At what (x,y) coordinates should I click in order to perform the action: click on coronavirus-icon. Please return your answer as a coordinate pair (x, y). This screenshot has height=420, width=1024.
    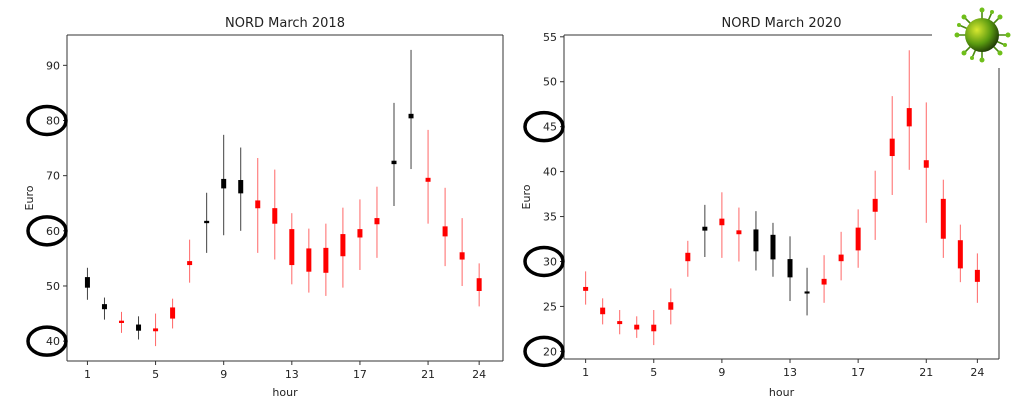
    Looking at the image, I should click on (982, 35).